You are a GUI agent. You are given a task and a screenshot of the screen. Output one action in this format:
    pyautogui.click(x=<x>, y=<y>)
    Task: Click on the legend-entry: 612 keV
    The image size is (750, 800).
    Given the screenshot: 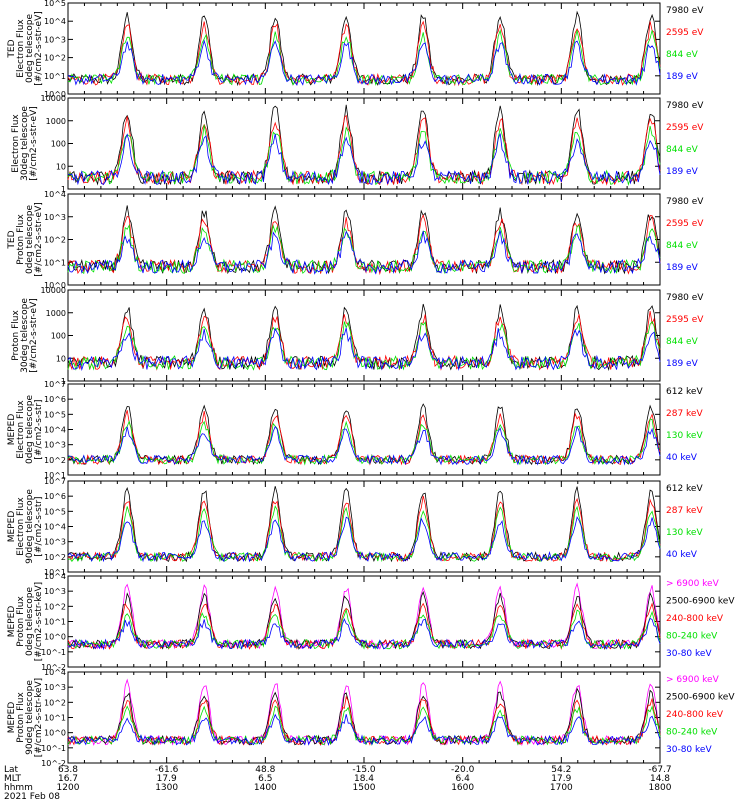 What is the action you would take?
    pyautogui.click(x=684, y=392)
    